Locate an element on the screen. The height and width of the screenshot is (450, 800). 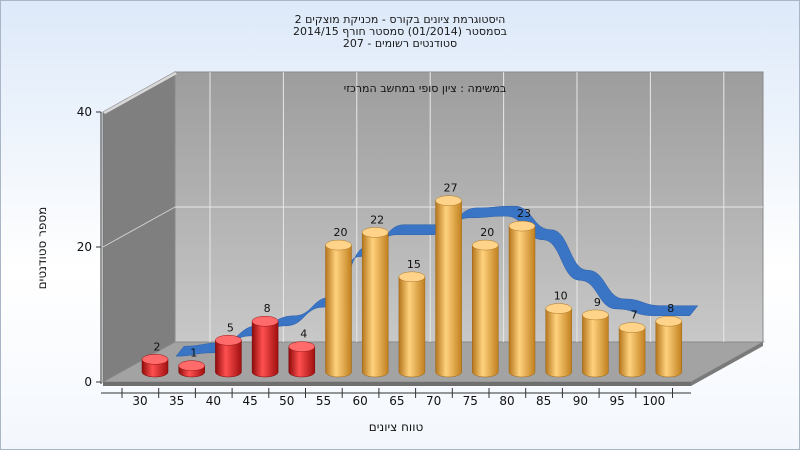
bar-value-label: 4 is located at coordinates (303, 334).